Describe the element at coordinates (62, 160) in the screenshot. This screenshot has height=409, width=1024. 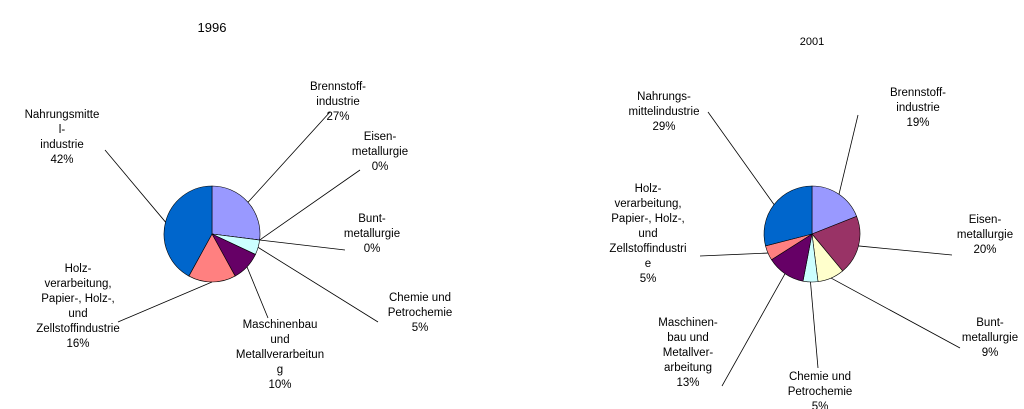
I see `slice-value: 42%` at that location.